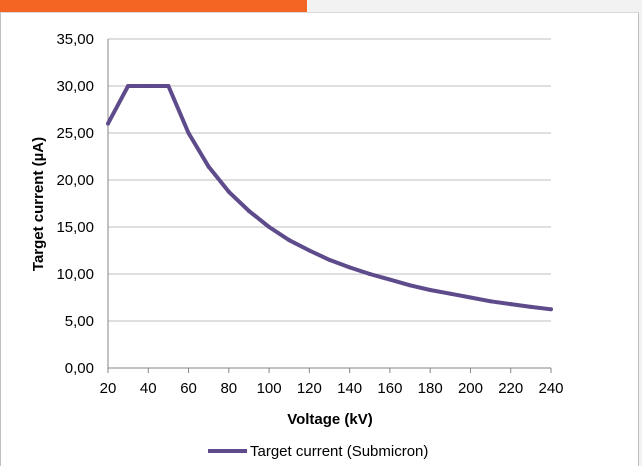  I want to click on y-axis-title: Target current (µA), so click(38, 204).